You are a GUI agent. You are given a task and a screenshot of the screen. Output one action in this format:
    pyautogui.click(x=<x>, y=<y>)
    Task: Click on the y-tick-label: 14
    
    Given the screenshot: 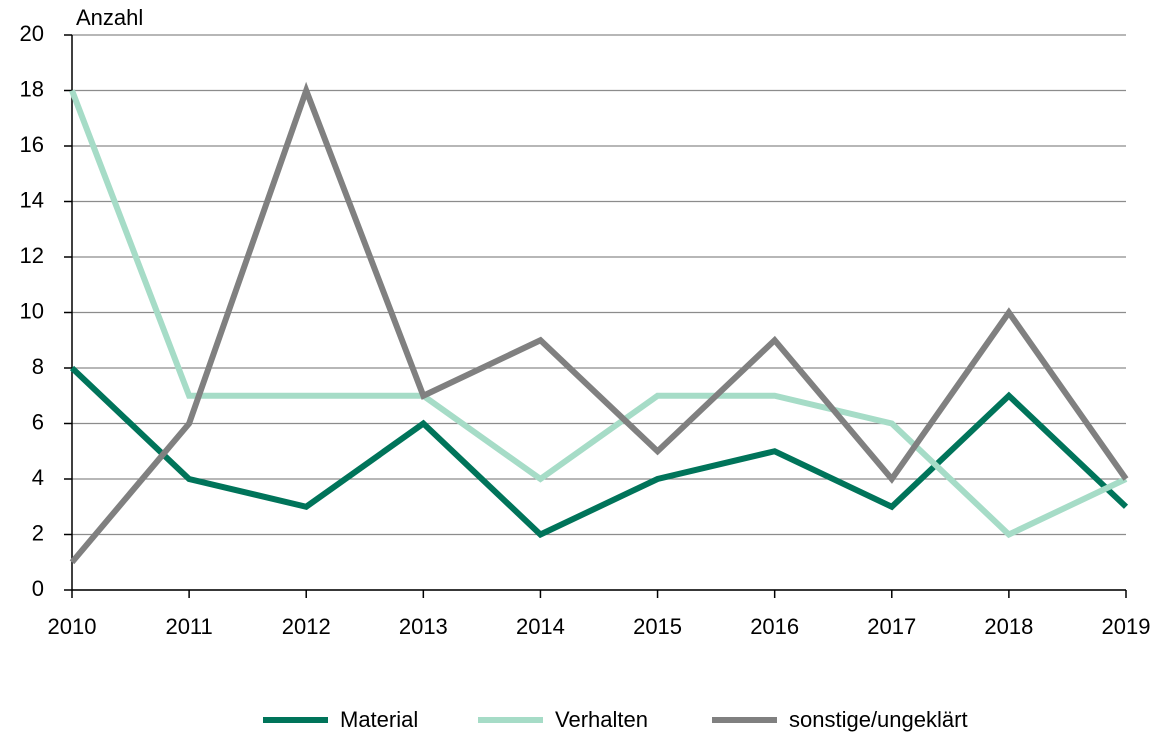 What is the action you would take?
    pyautogui.click(x=32, y=199)
    